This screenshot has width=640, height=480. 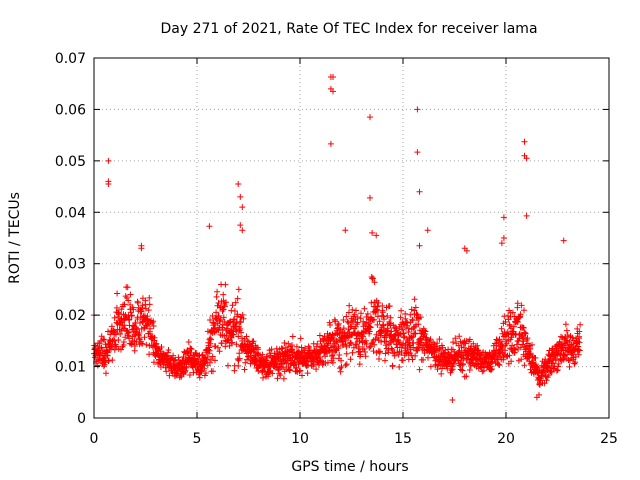 What do you see at coordinates (94, 439) in the screenshot?
I see `x-tick-label: 0` at bounding box center [94, 439].